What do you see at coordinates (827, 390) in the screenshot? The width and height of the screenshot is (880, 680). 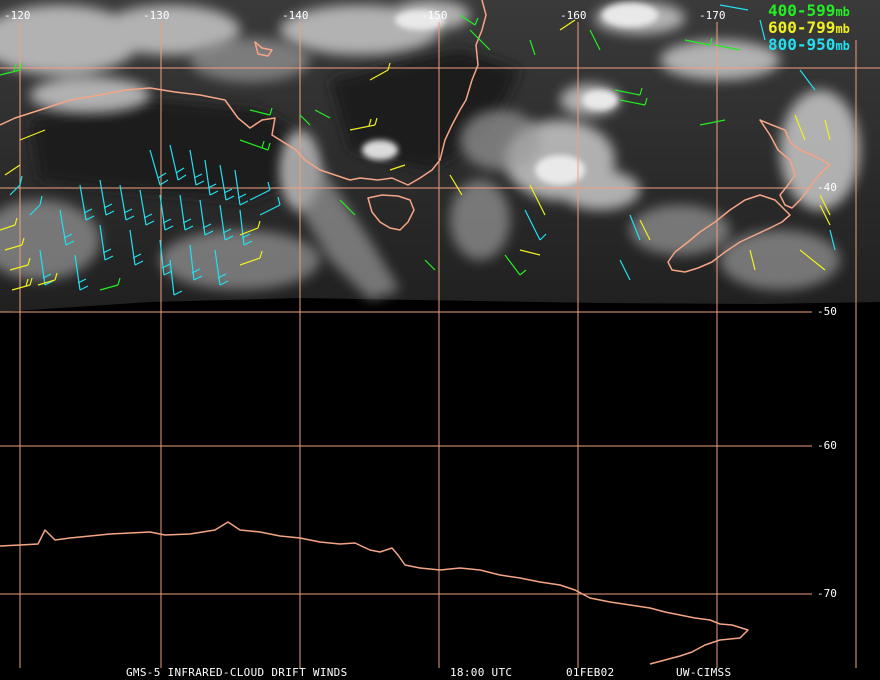 I see `latitude-labels: -40 -50 -60 -70` at bounding box center [827, 390].